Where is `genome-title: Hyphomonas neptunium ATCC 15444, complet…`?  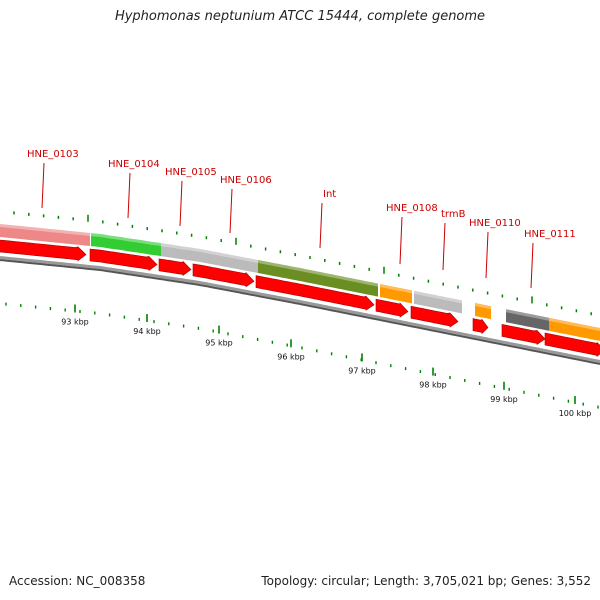
genome-title: Hyphomonas neptunium ATCC 15444, complet… is located at coordinates (300, 16).